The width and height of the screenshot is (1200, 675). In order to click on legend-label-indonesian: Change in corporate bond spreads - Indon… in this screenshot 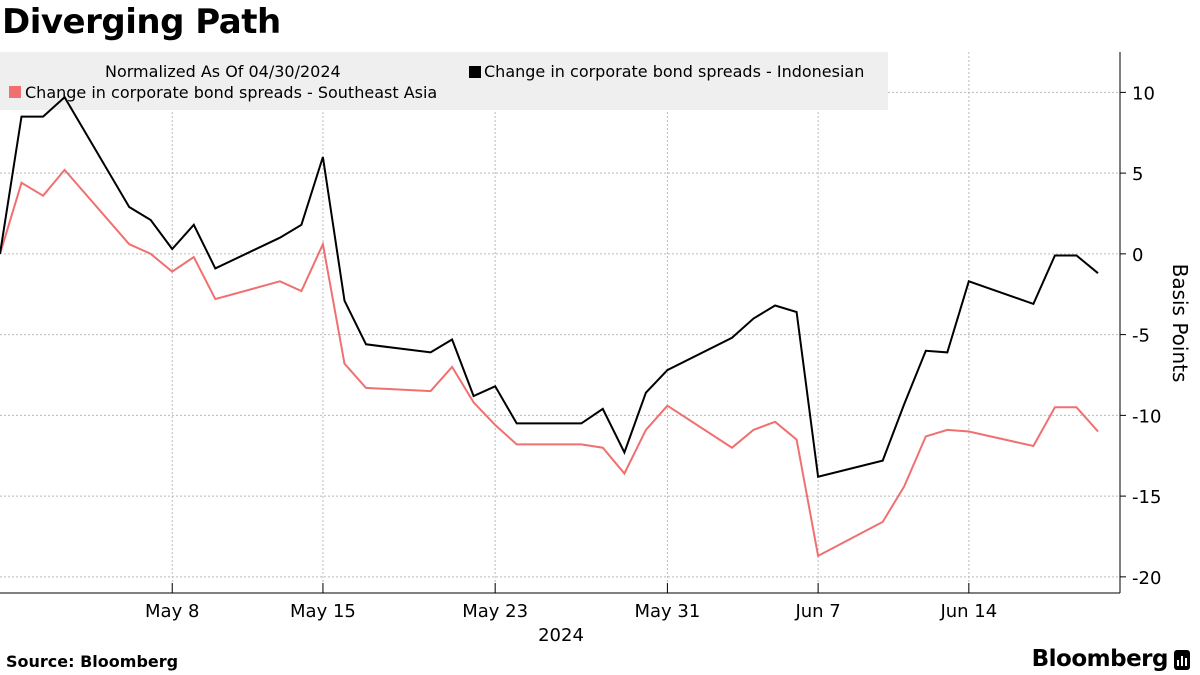, I will do `click(674, 71)`.